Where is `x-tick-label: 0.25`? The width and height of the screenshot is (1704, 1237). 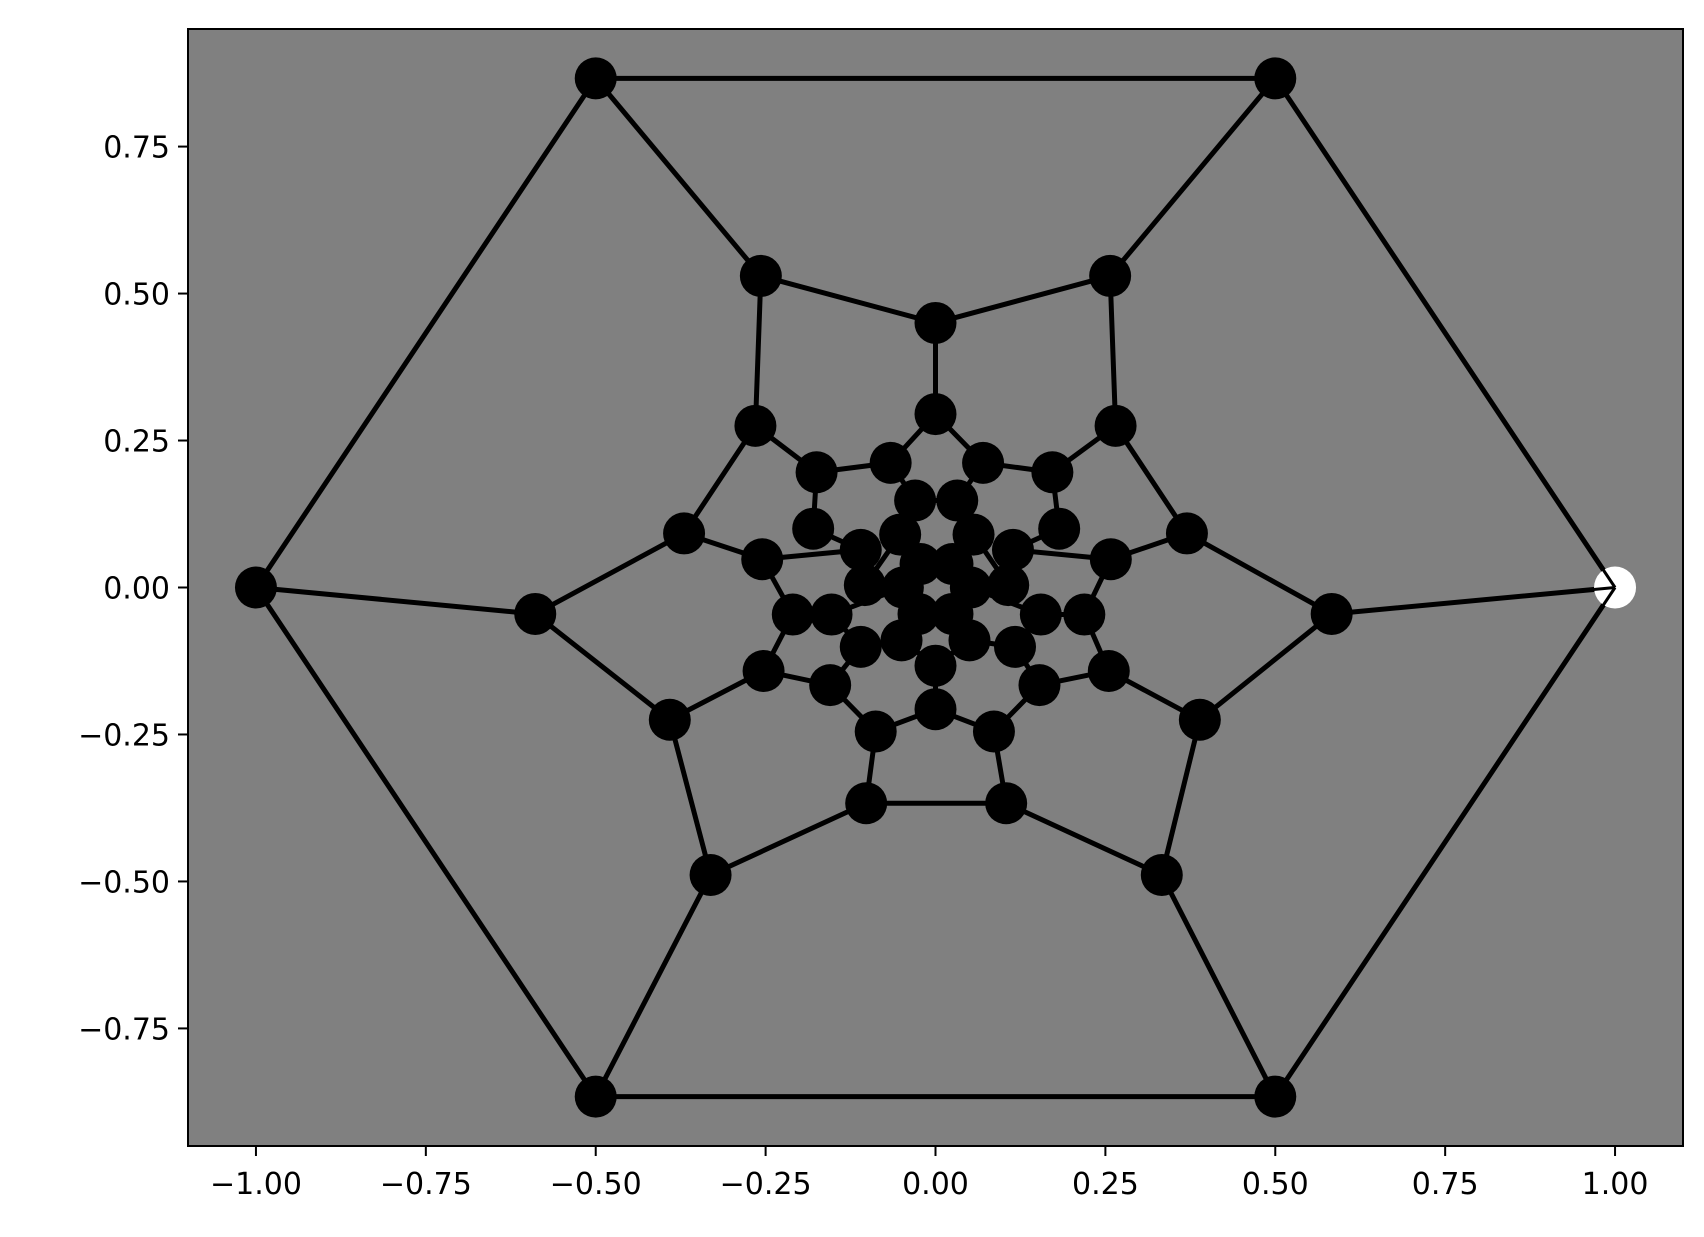
x-tick-label: 0.25 is located at coordinates (1105, 1184).